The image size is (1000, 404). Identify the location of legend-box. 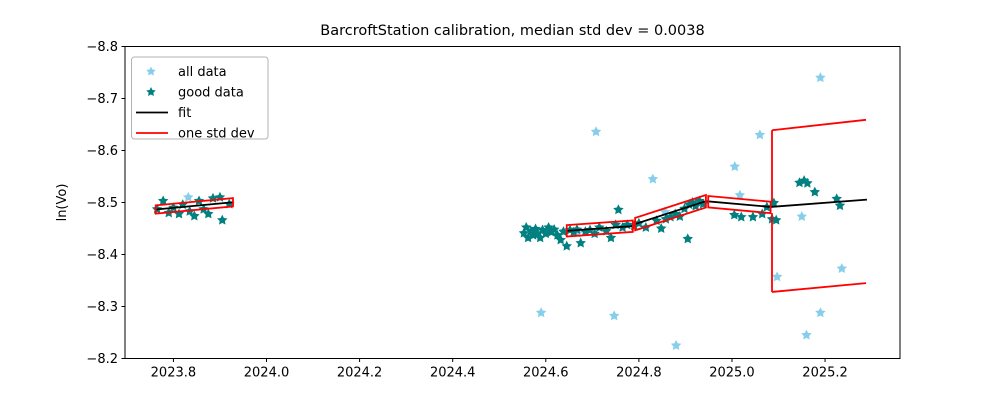
(200, 98).